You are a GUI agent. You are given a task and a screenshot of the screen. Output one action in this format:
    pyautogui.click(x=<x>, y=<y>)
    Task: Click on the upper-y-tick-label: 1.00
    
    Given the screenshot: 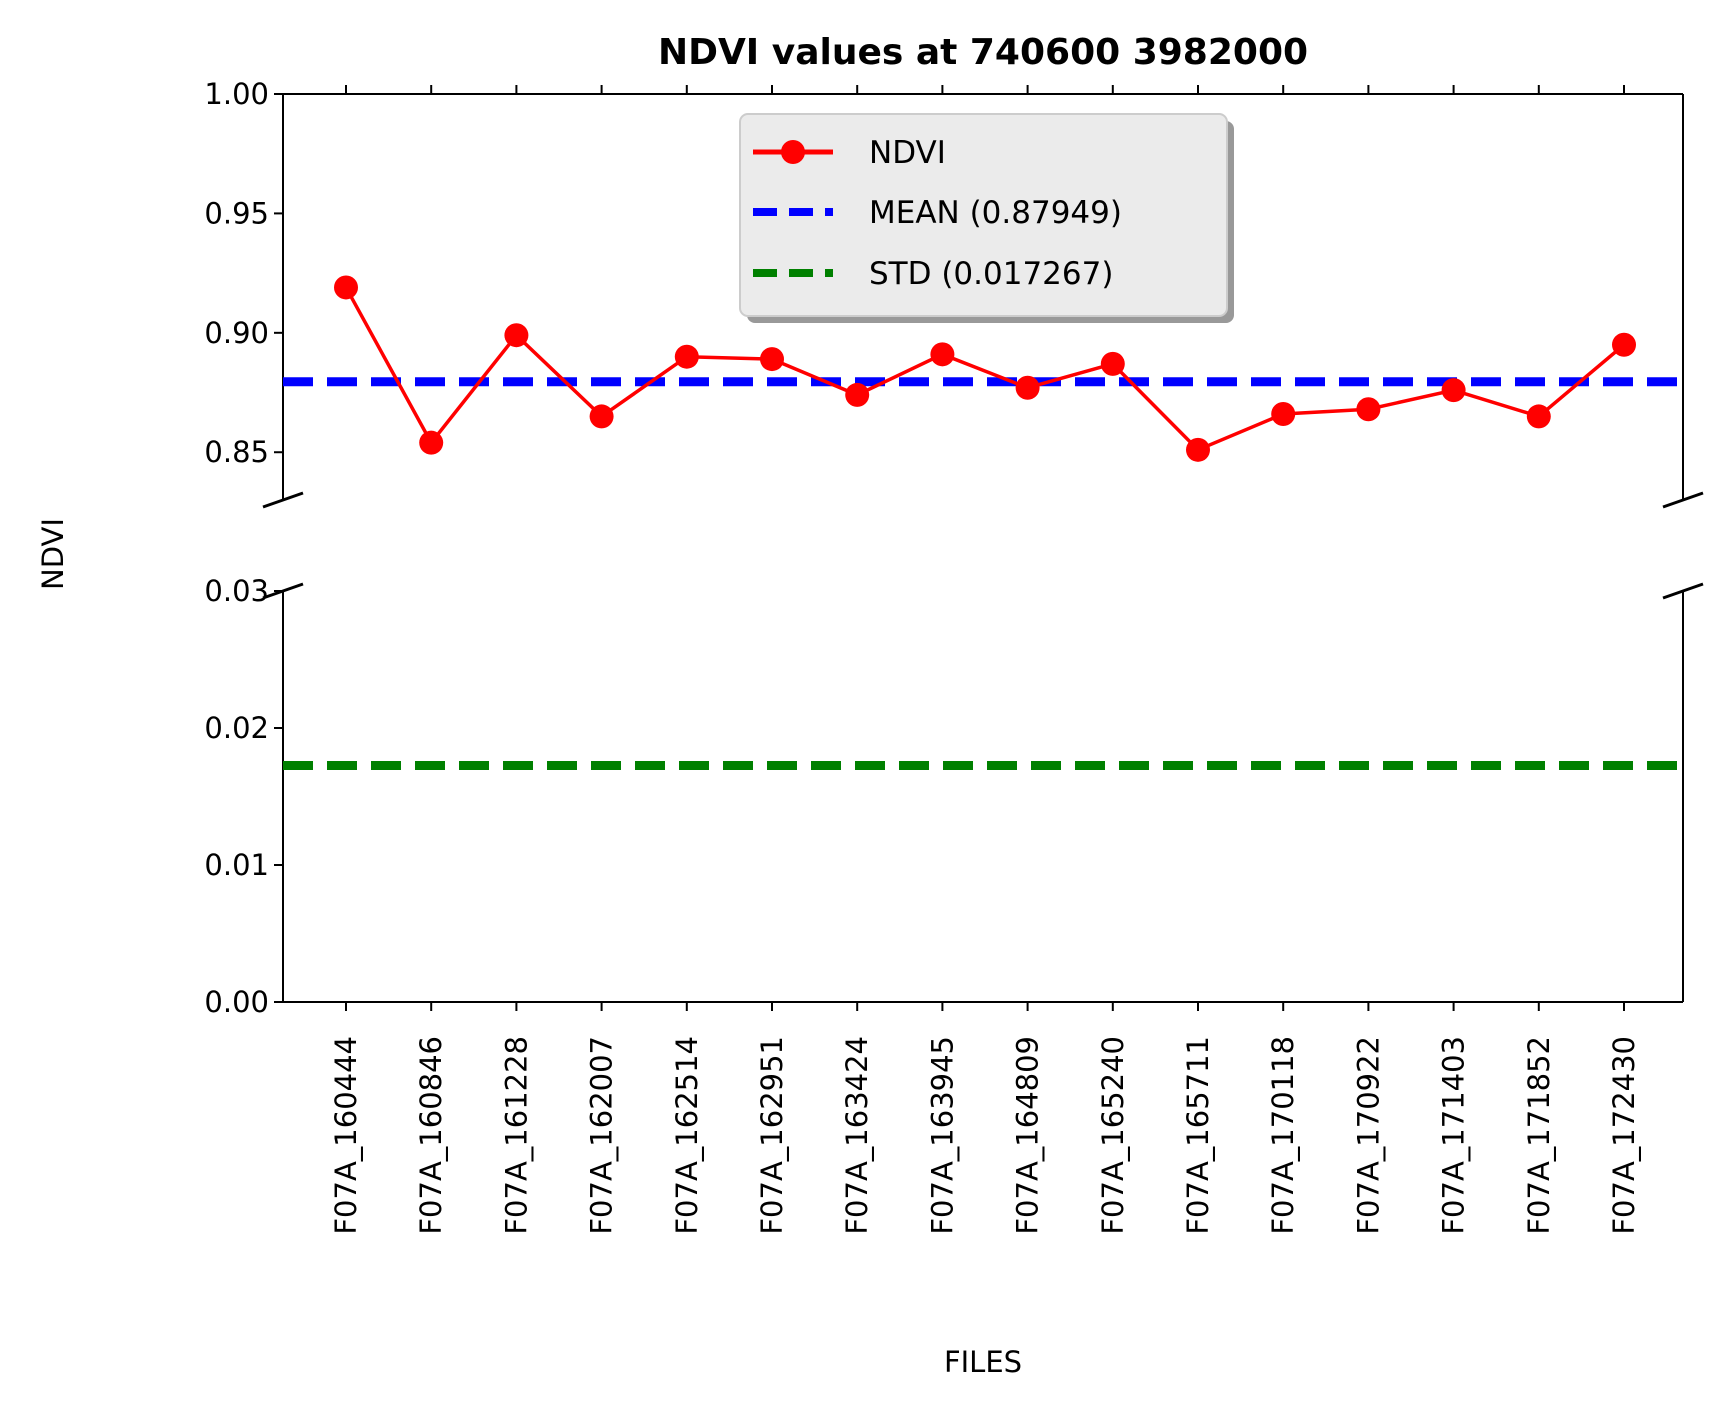 What is the action you would take?
    pyautogui.click(x=236, y=94)
    